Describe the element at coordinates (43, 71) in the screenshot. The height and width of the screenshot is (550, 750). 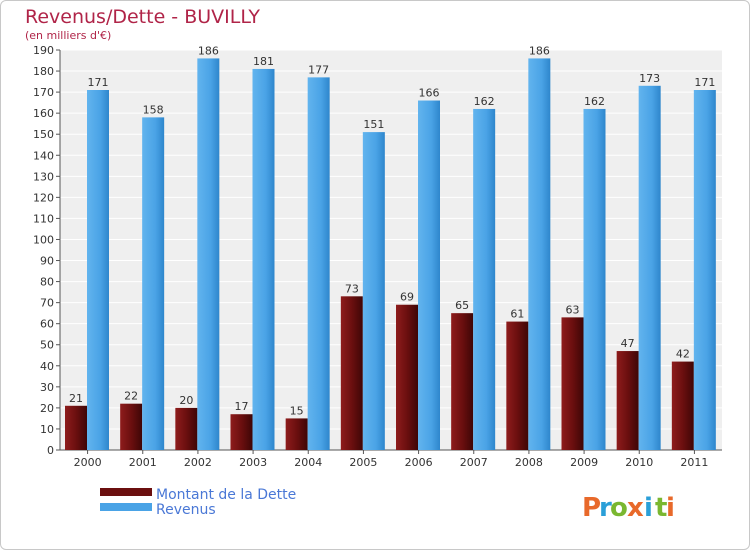
I see `y-tick-label: 180` at that location.